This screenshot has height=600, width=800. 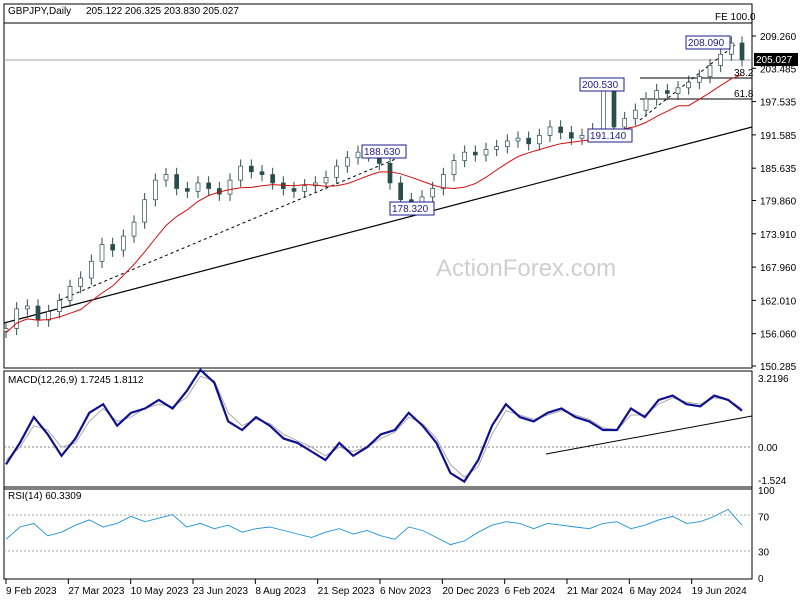 I want to click on annot-188630-text: 188.630, so click(x=382, y=152).